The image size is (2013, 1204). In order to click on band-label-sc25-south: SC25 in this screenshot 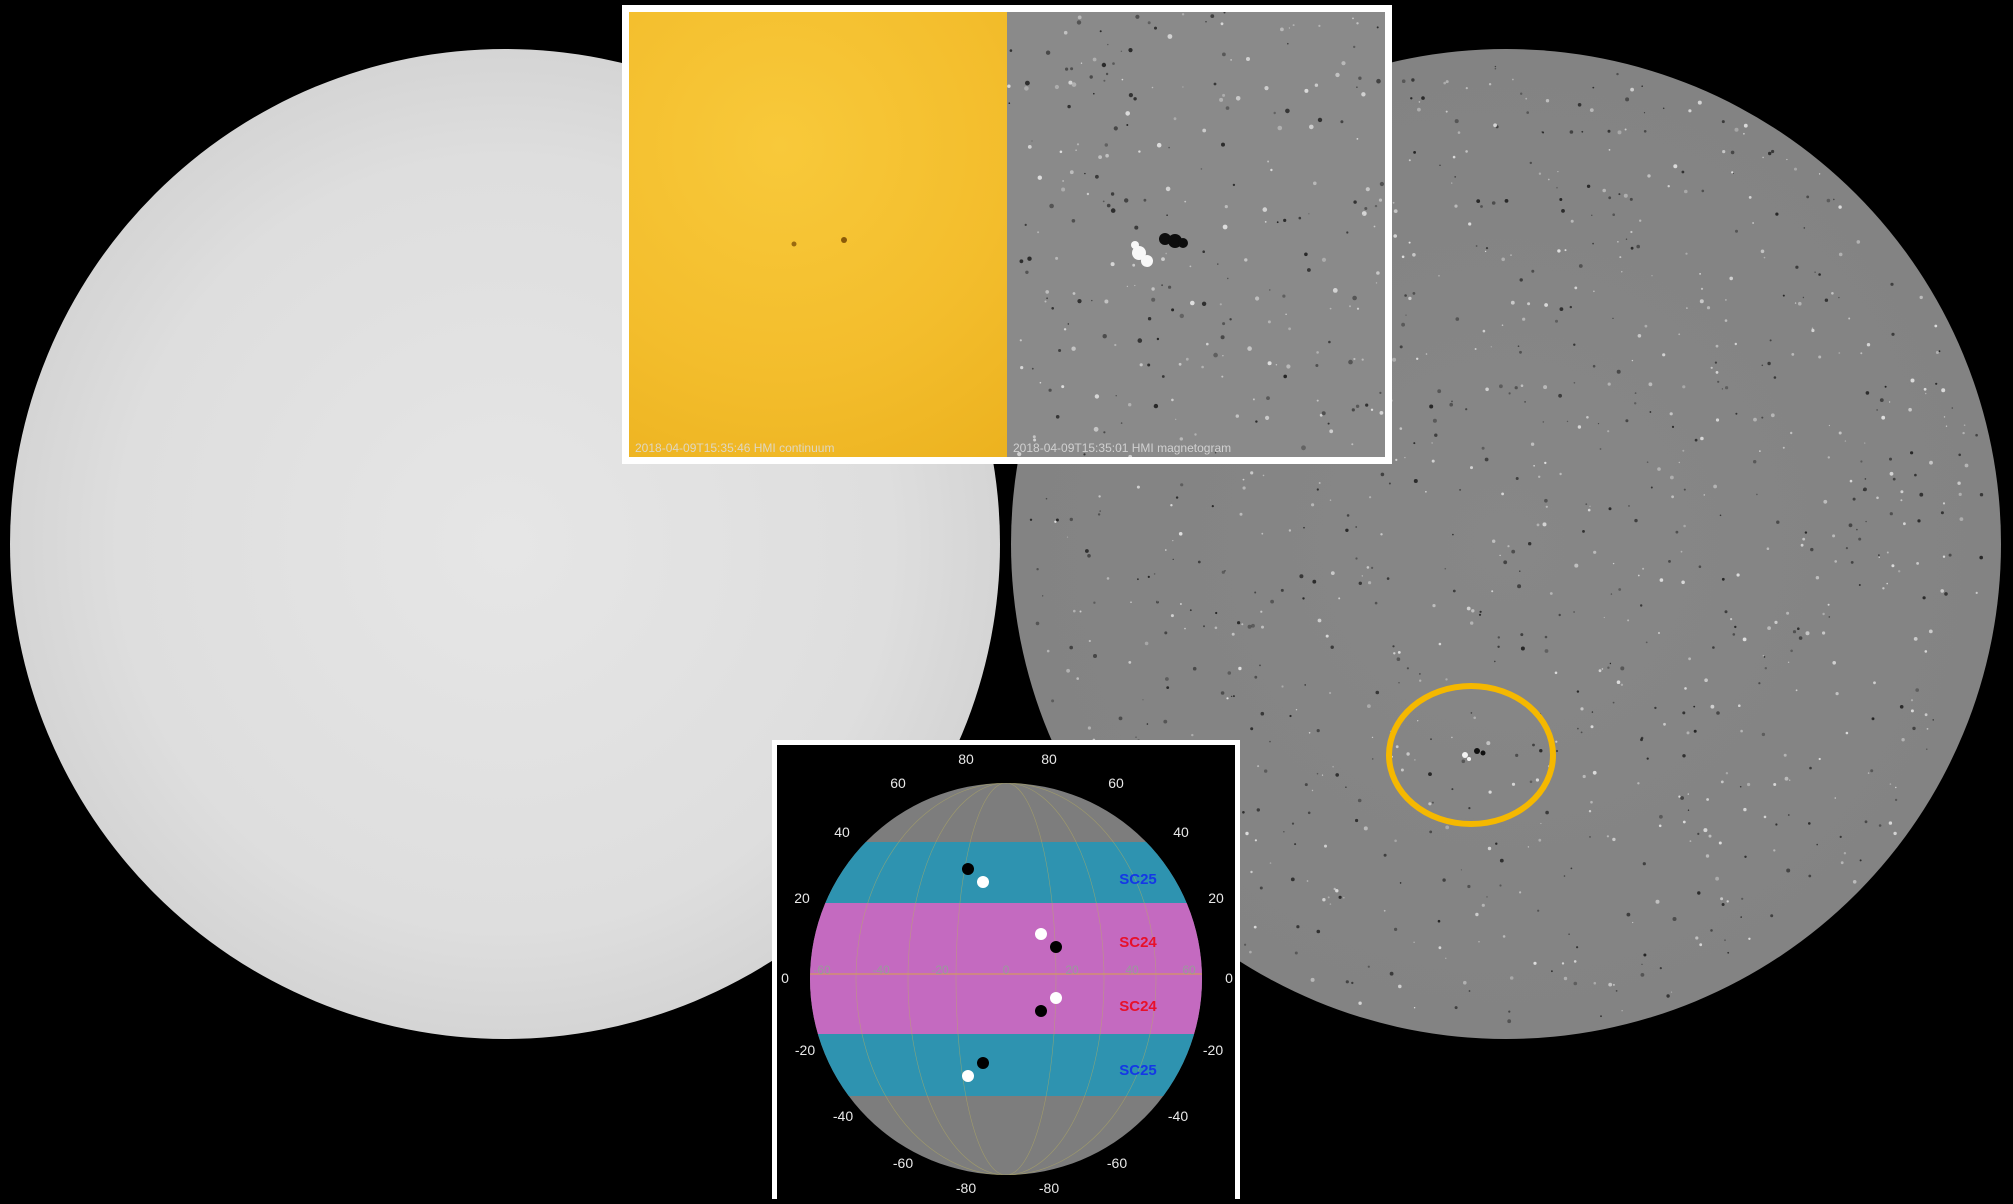, I will do `click(1138, 1070)`.